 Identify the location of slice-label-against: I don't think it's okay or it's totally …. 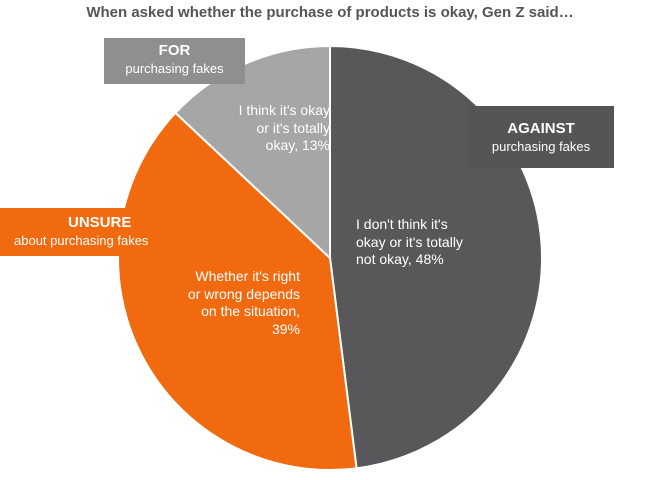
(436, 242).